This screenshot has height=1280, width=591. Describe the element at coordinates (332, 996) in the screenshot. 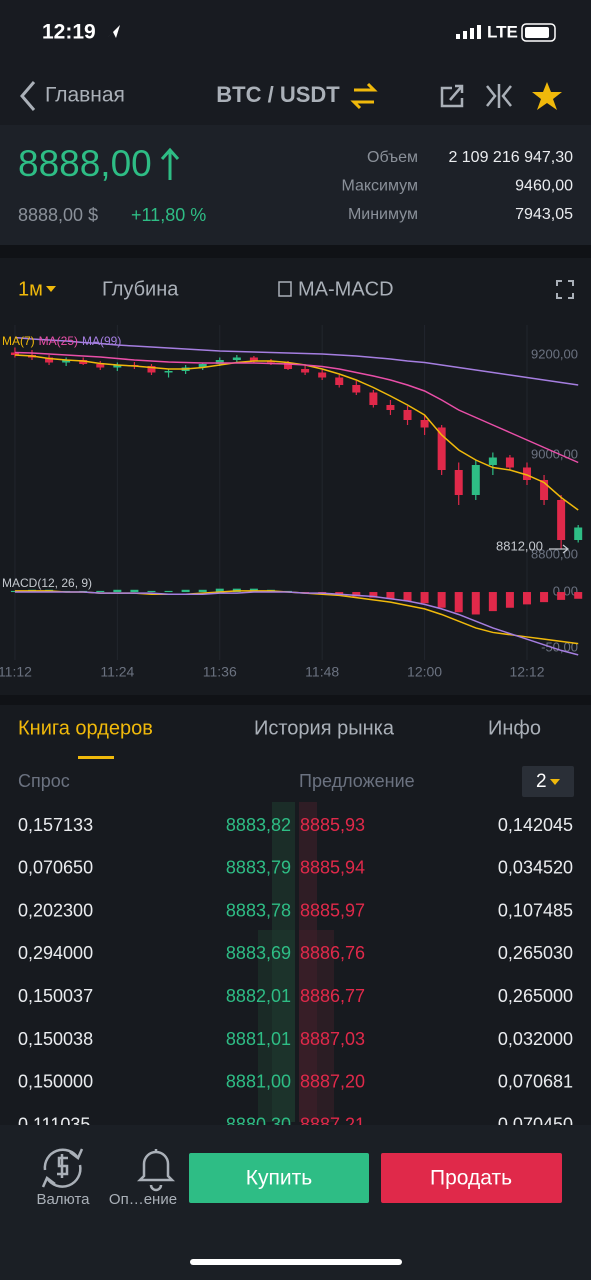

I see `ask-price: 8886,77` at that location.